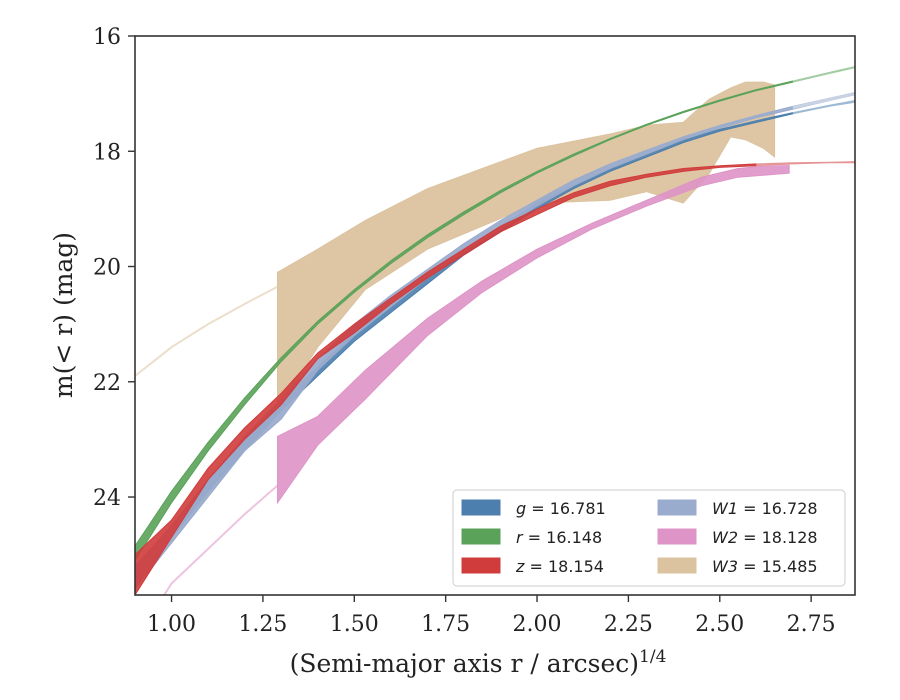  Describe the element at coordinates (464, 663) in the screenshot. I see `x-axis-title-text: (Semi-major axis r / arcsec)` at that location.